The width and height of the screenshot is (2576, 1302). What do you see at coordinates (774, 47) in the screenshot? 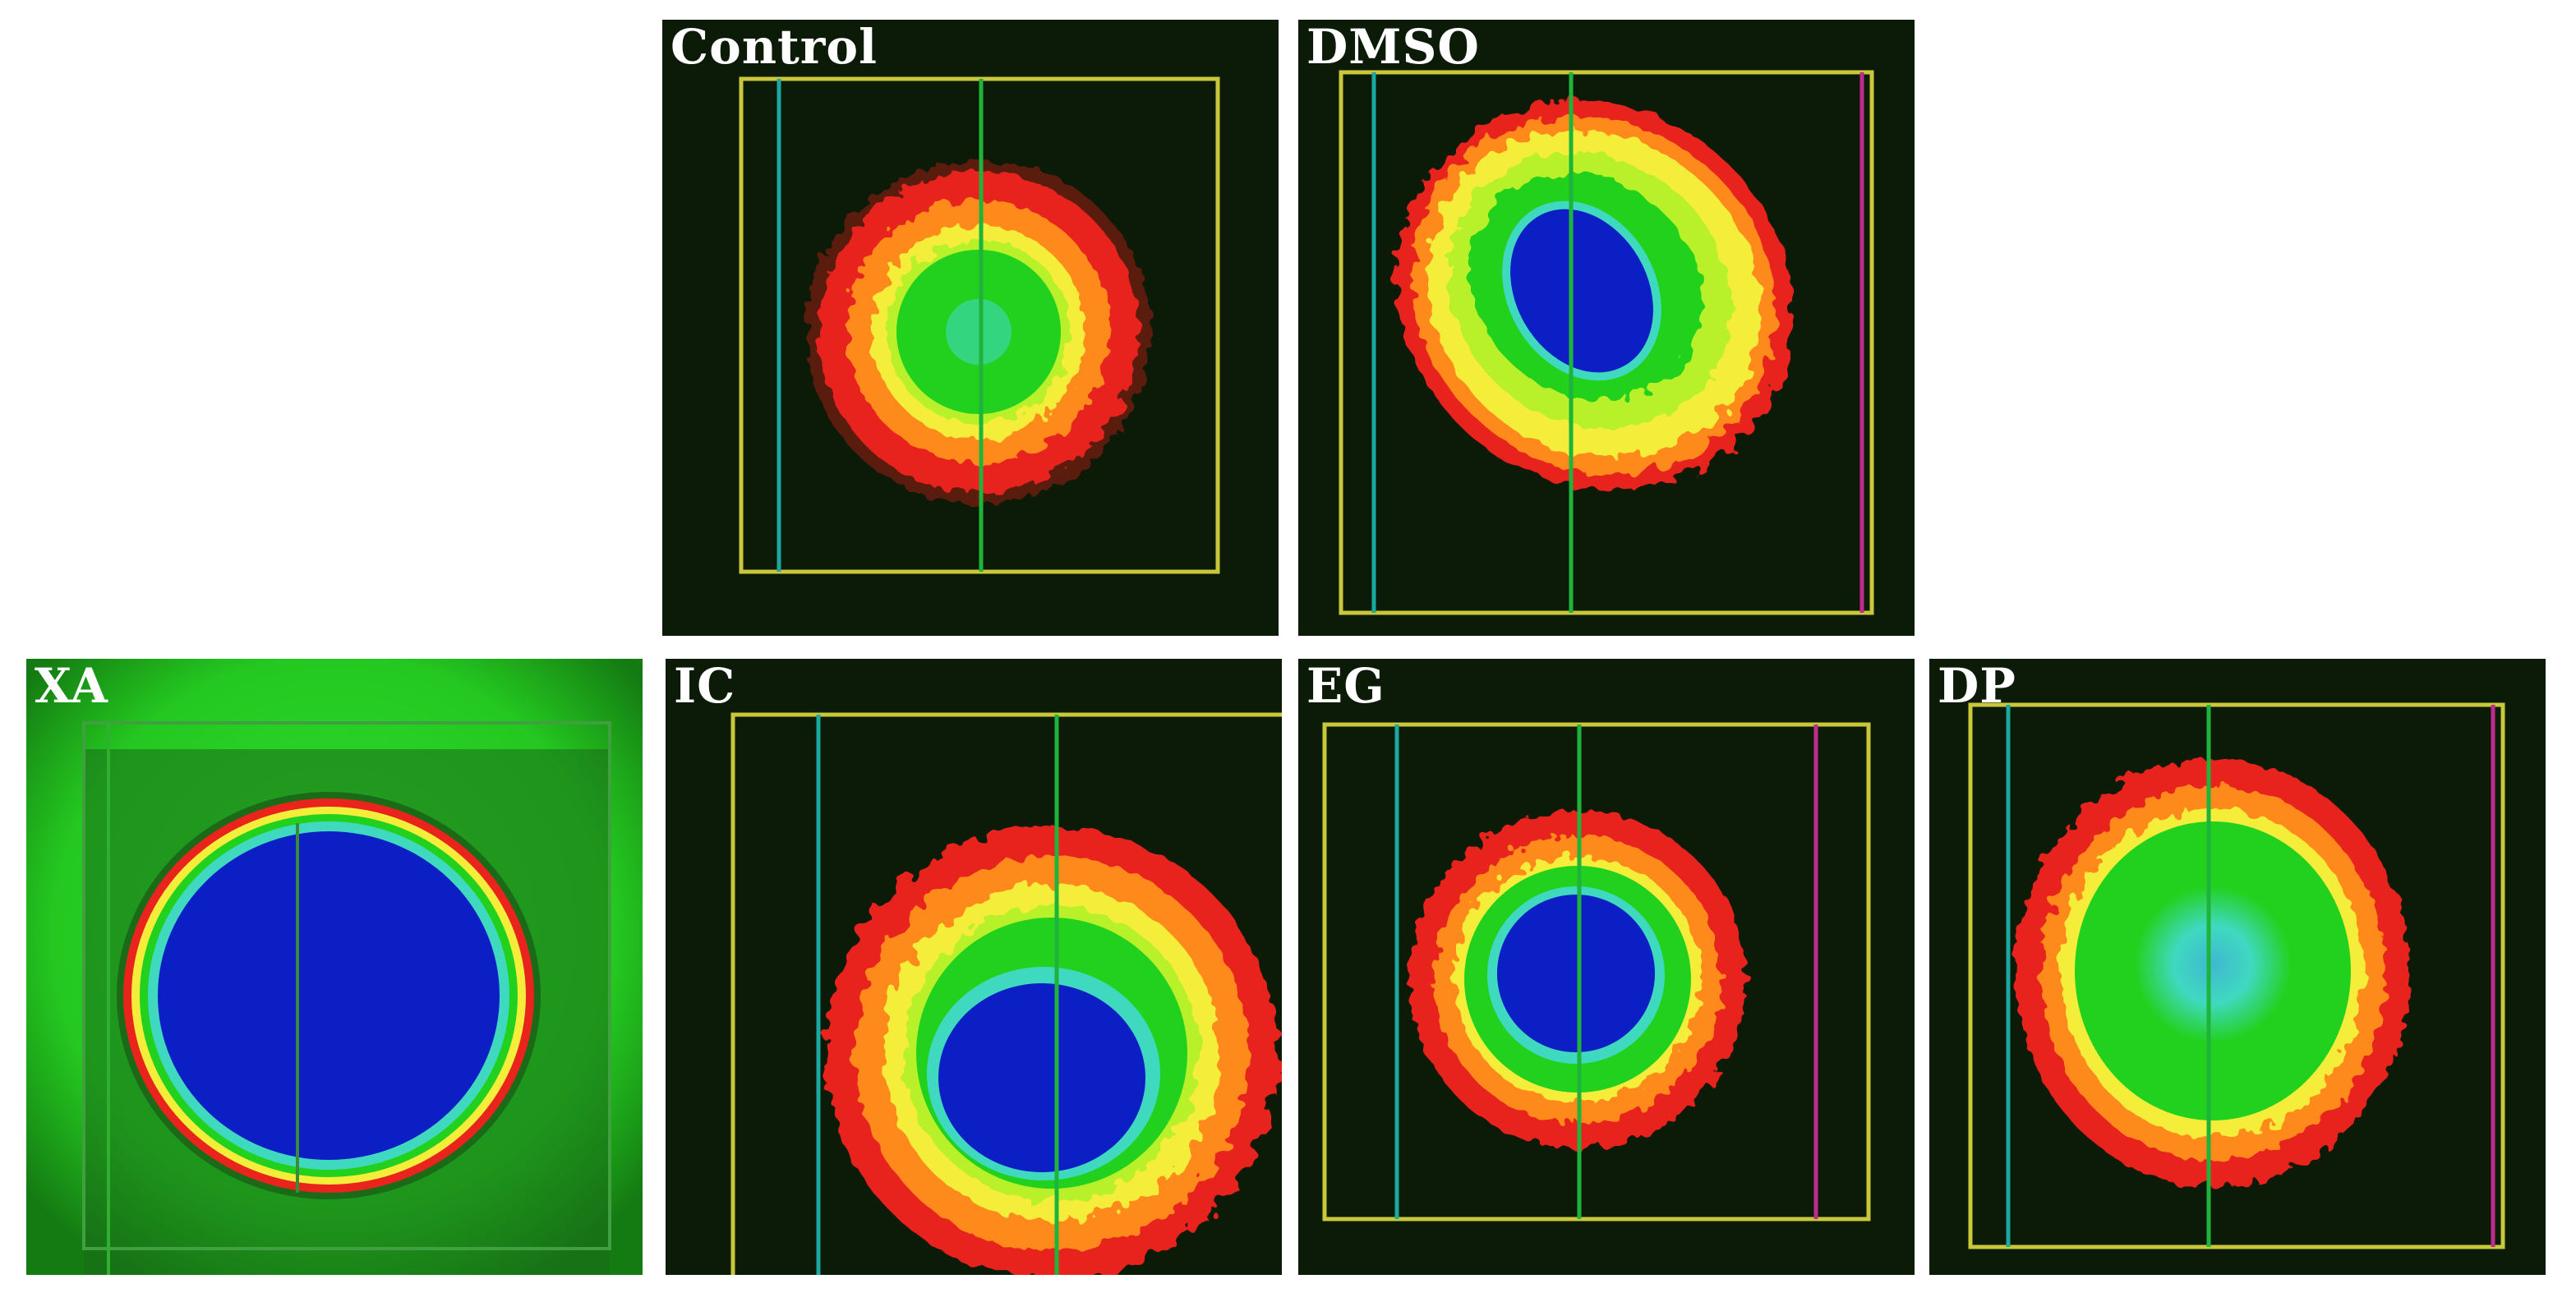
I see `panel-label: Control` at bounding box center [774, 47].